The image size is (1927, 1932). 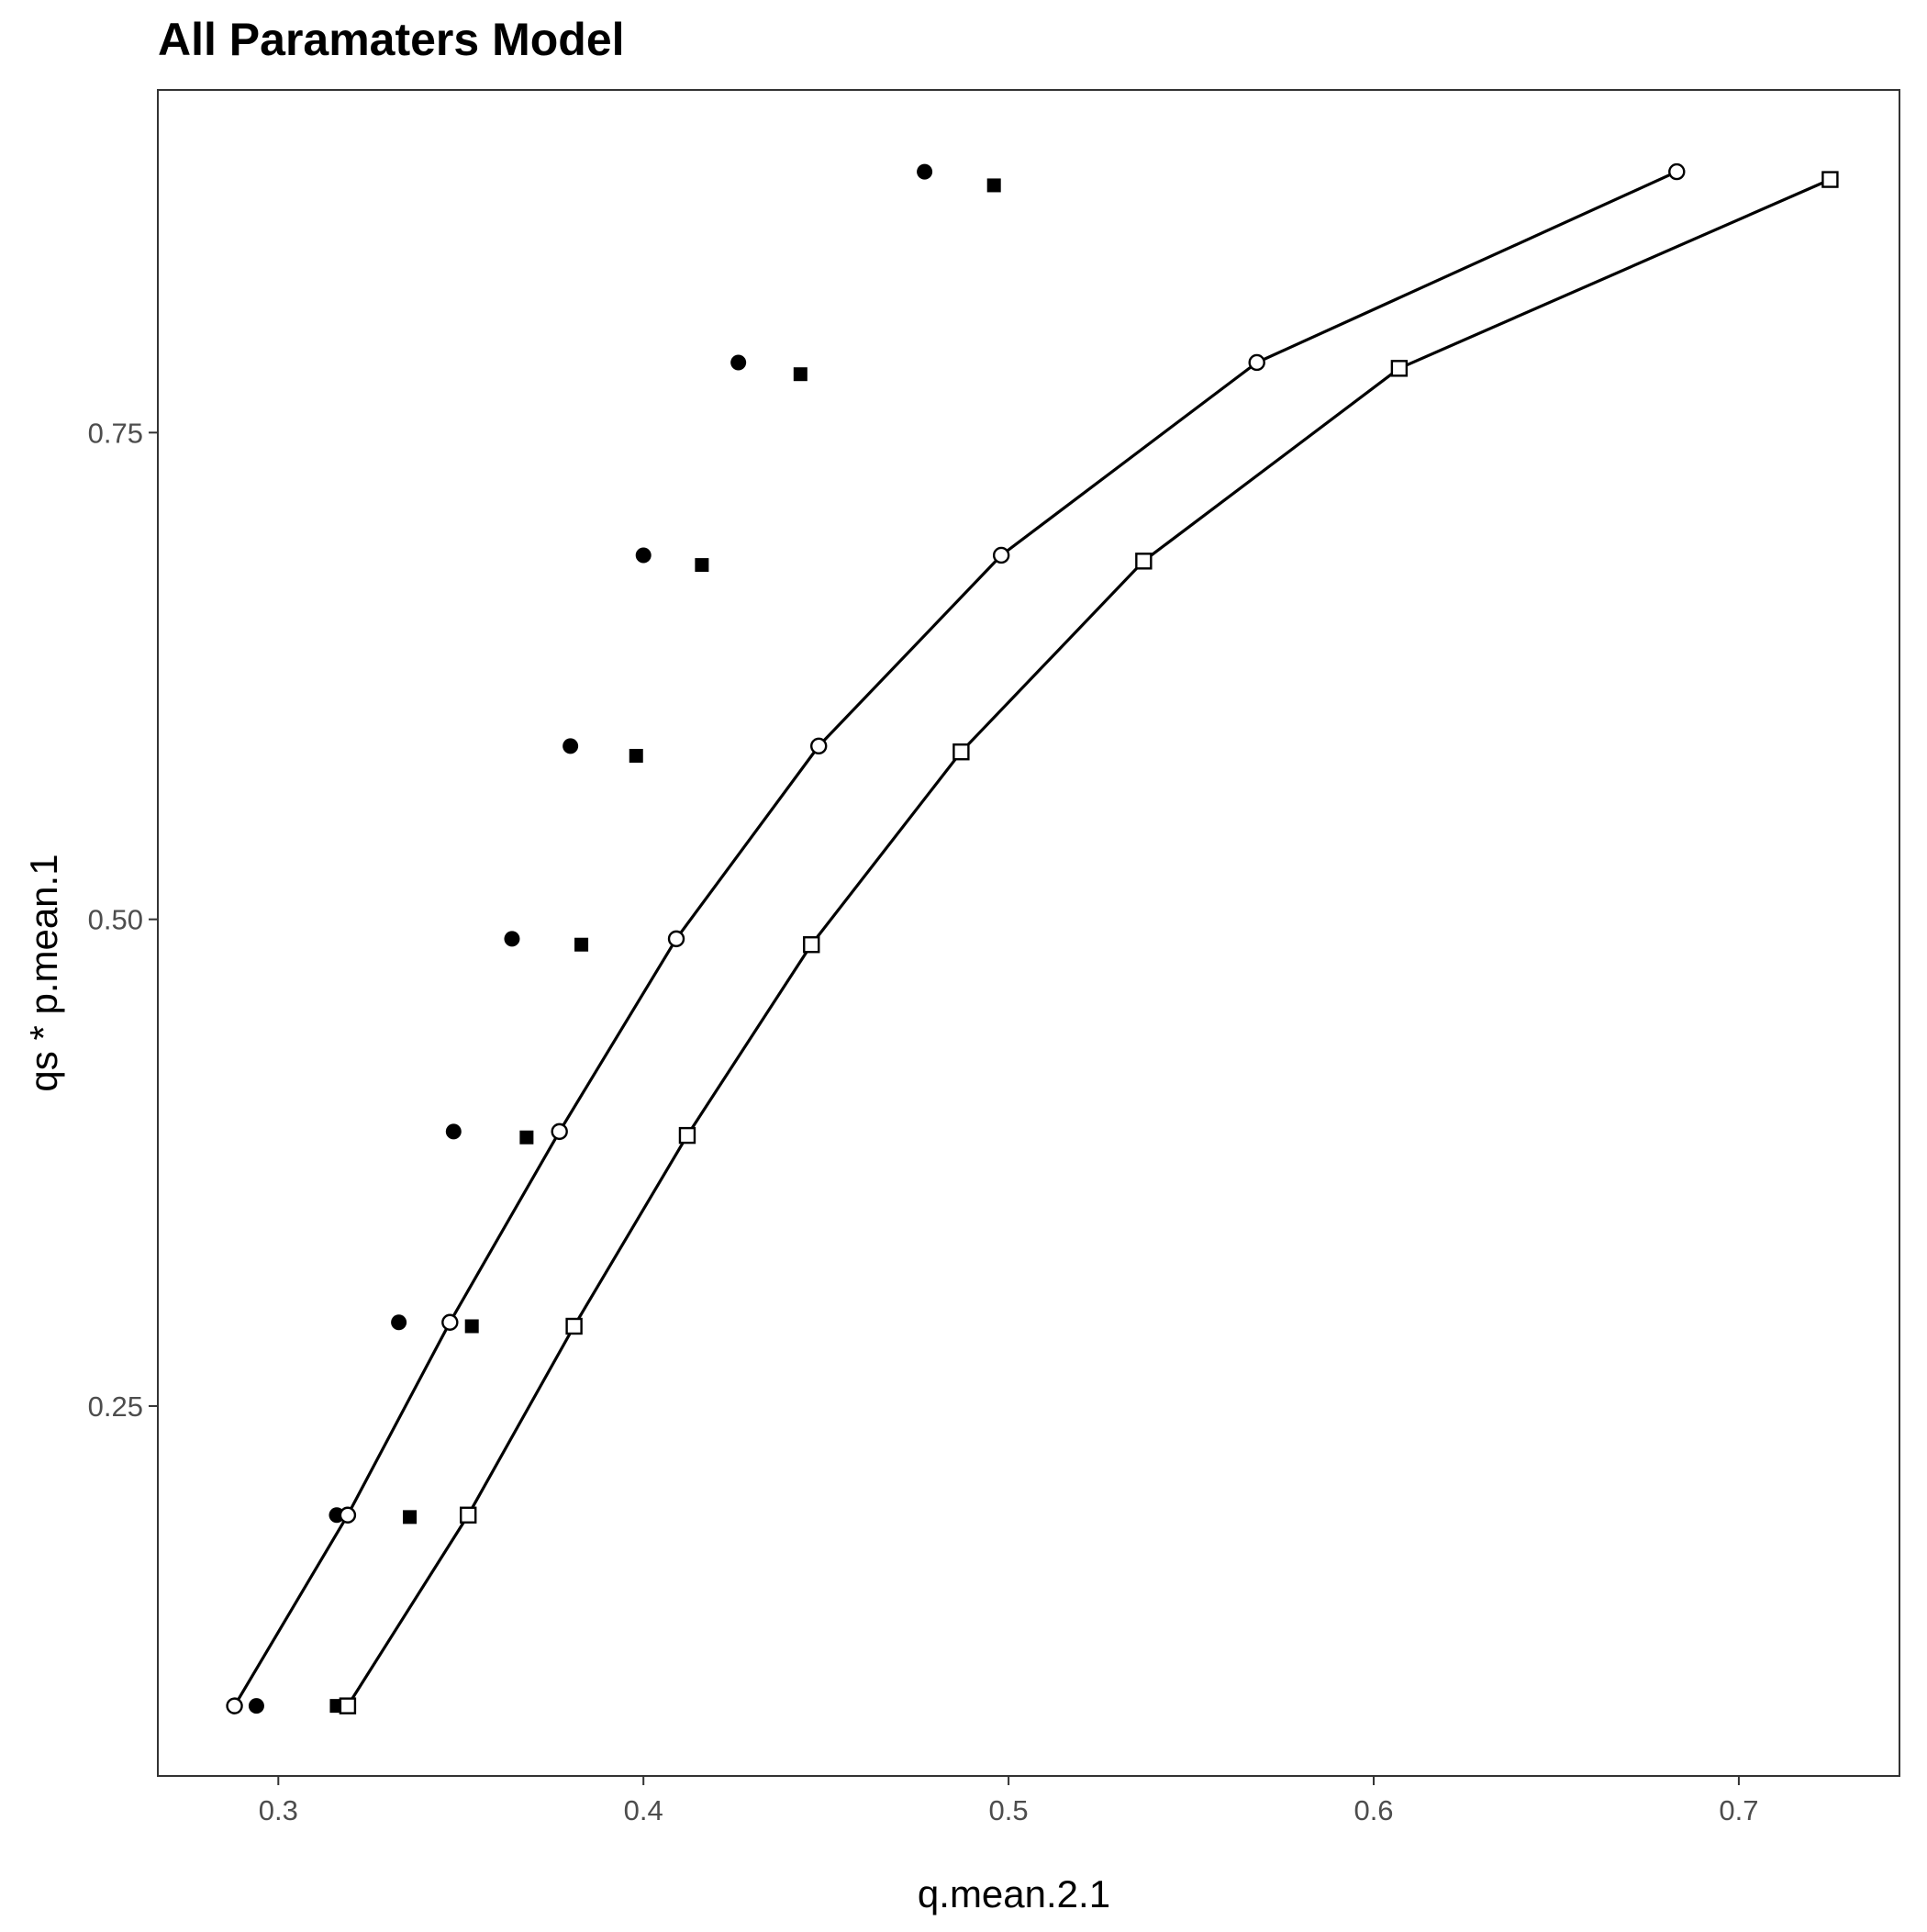 I want to click on y-tick-label: 0.25, so click(x=115, y=1406).